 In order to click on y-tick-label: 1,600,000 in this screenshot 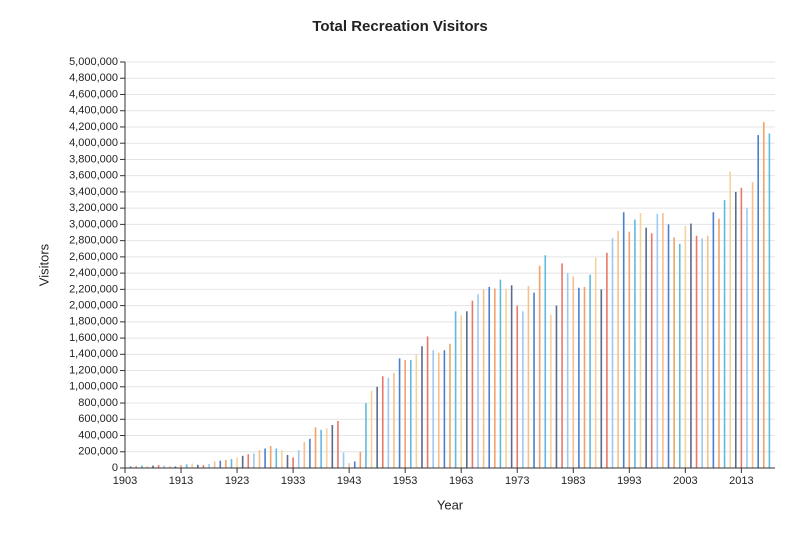, I will do `click(93, 338)`.